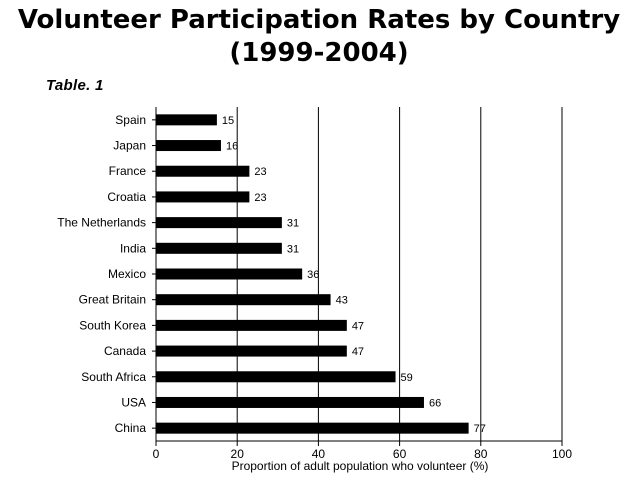 The width and height of the screenshot is (638, 479). I want to click on category-label: India, so click(133, 248).